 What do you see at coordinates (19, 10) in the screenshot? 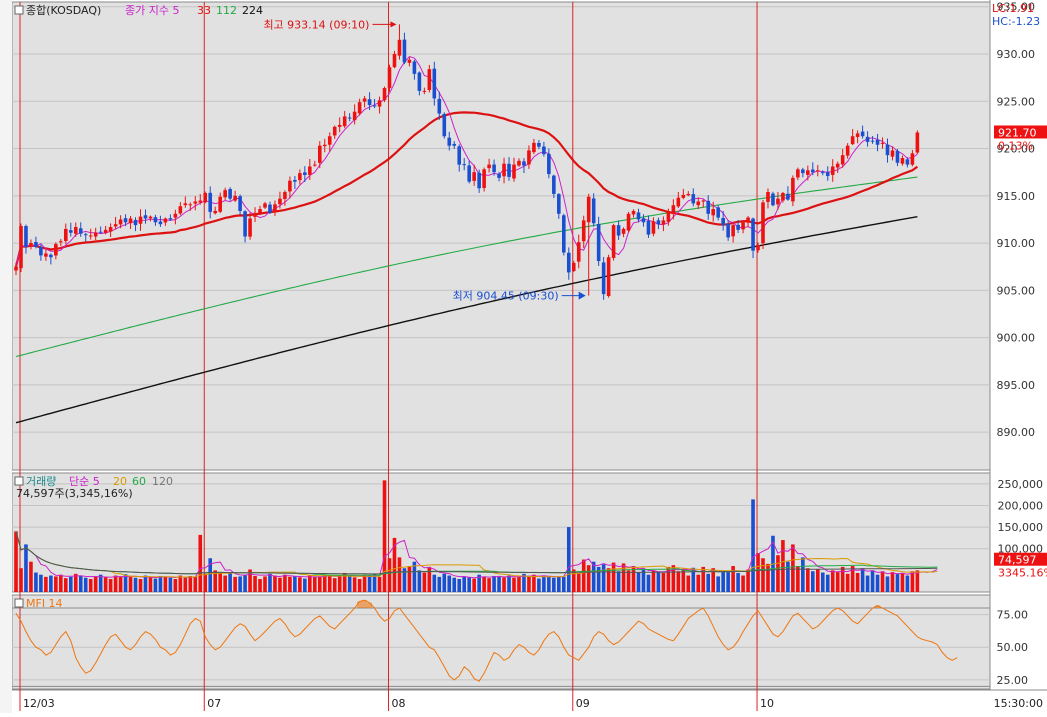
I see `price-panel-checkbox` at bounding box center [19, 10].